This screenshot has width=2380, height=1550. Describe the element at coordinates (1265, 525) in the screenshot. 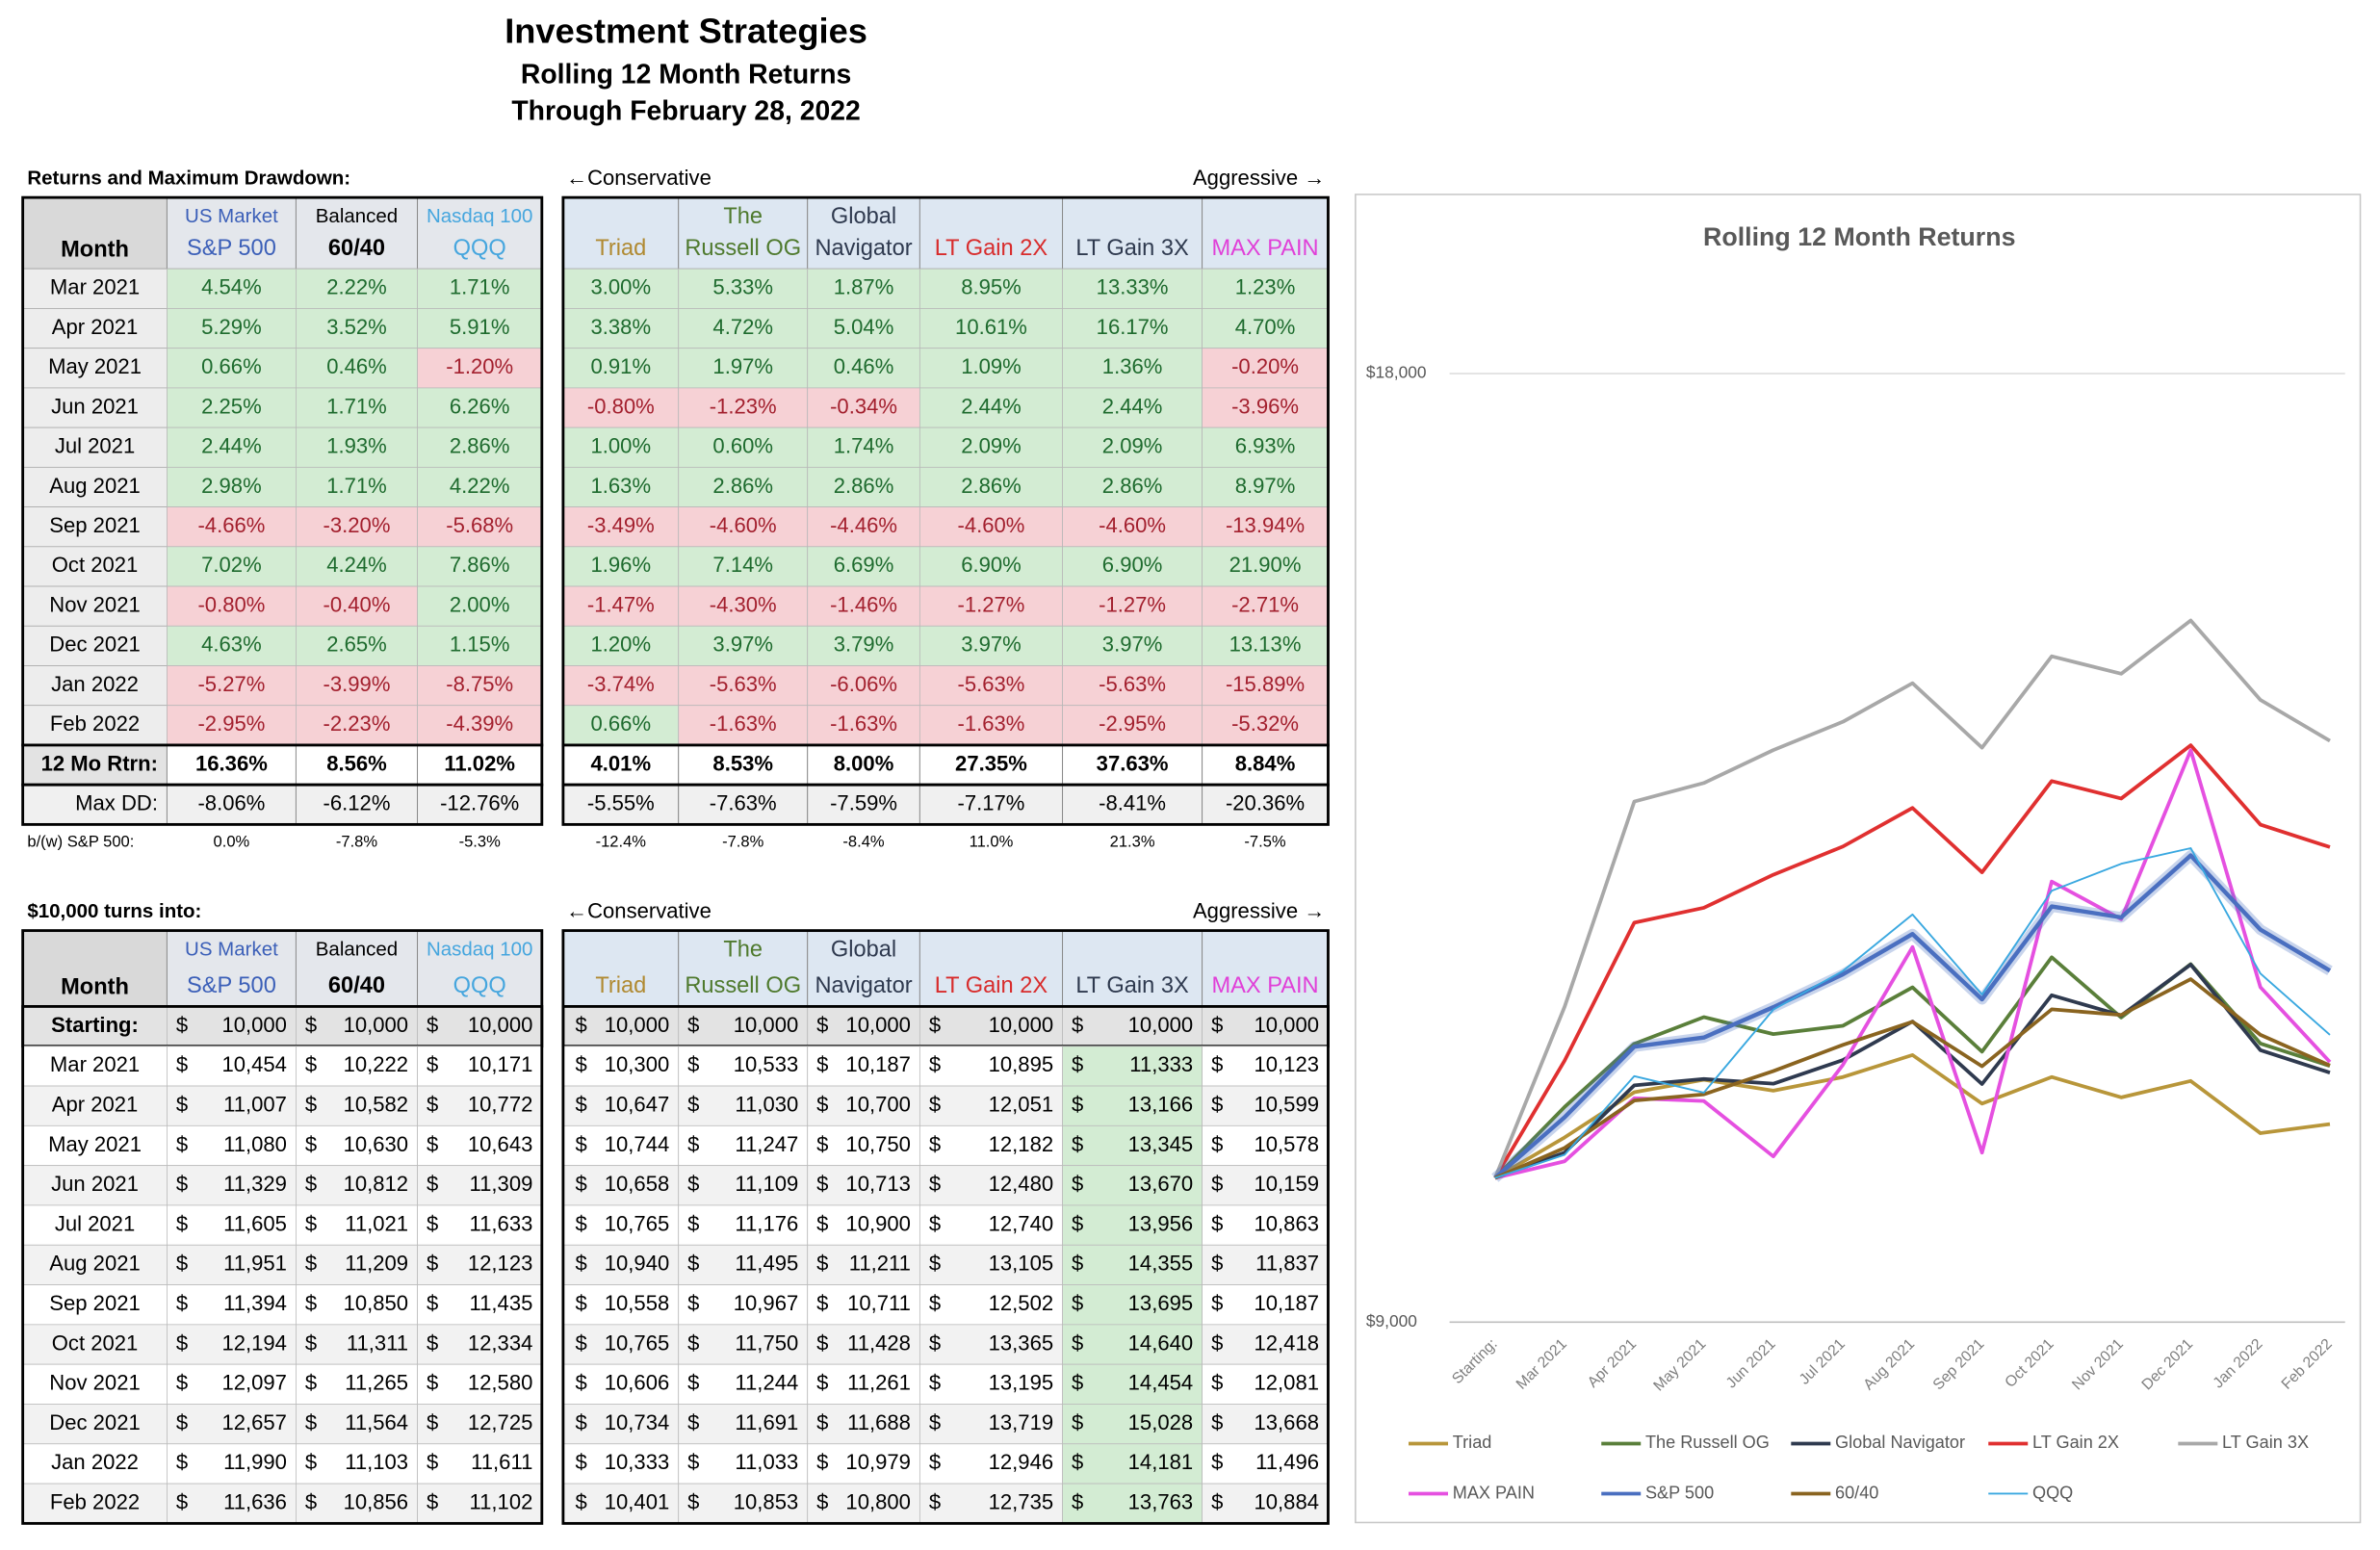

I see `return-value: -13.94%` at that location.